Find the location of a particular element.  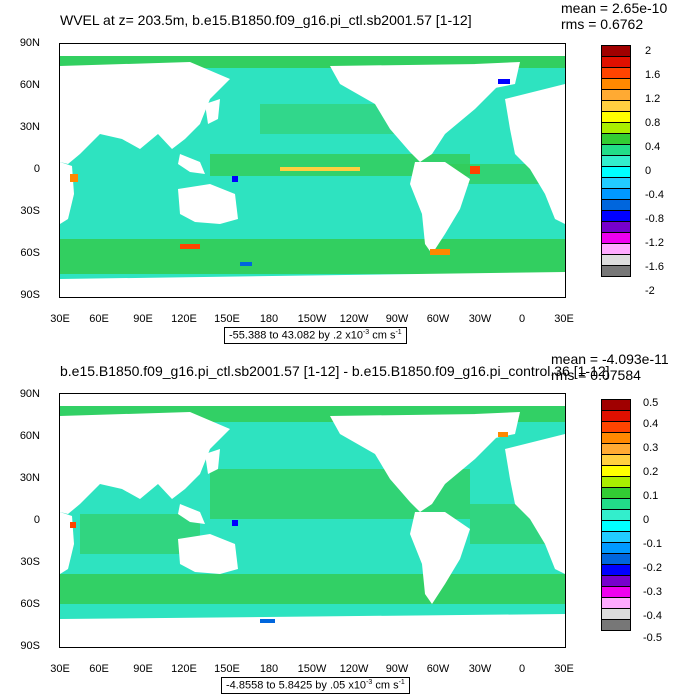

panel-1-stats: mean = 2.65e-10 rms = 0.6762 is located at coordinates (614, 16).